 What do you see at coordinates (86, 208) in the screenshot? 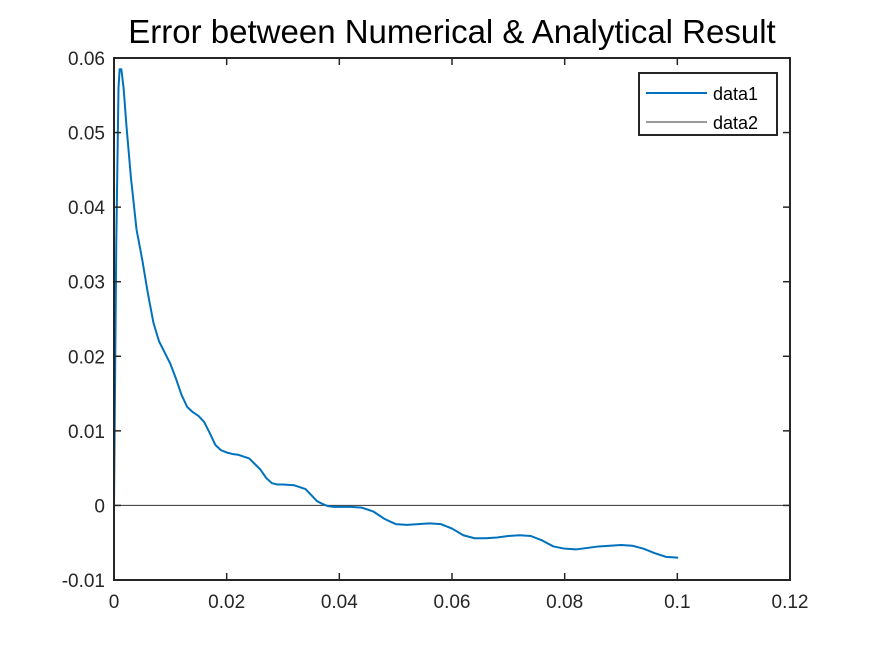
I see `y-tick-label: 0.04` at bounding box center [86, 208].